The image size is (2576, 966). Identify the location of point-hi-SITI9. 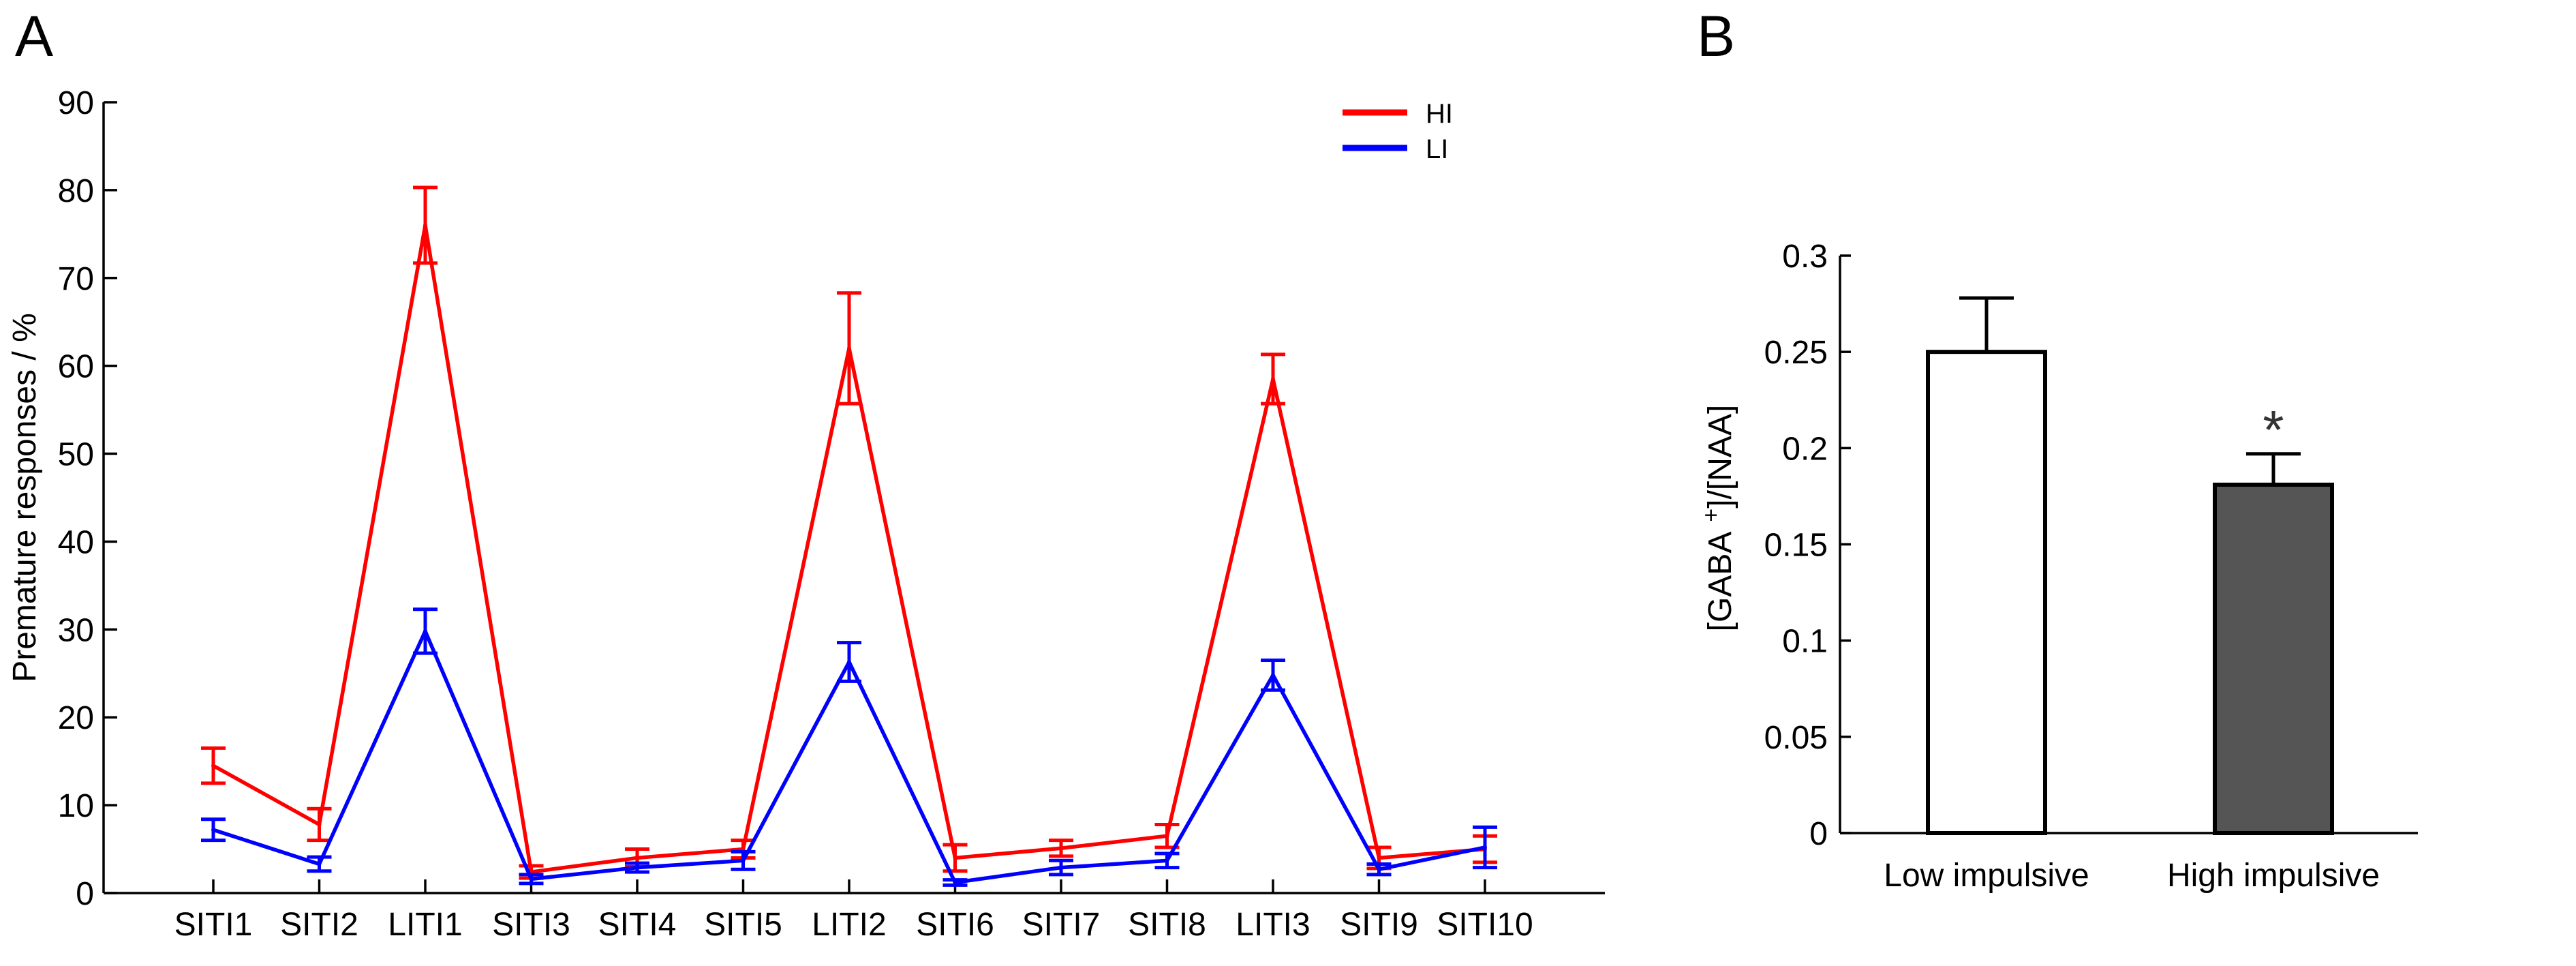
(1379, 858).